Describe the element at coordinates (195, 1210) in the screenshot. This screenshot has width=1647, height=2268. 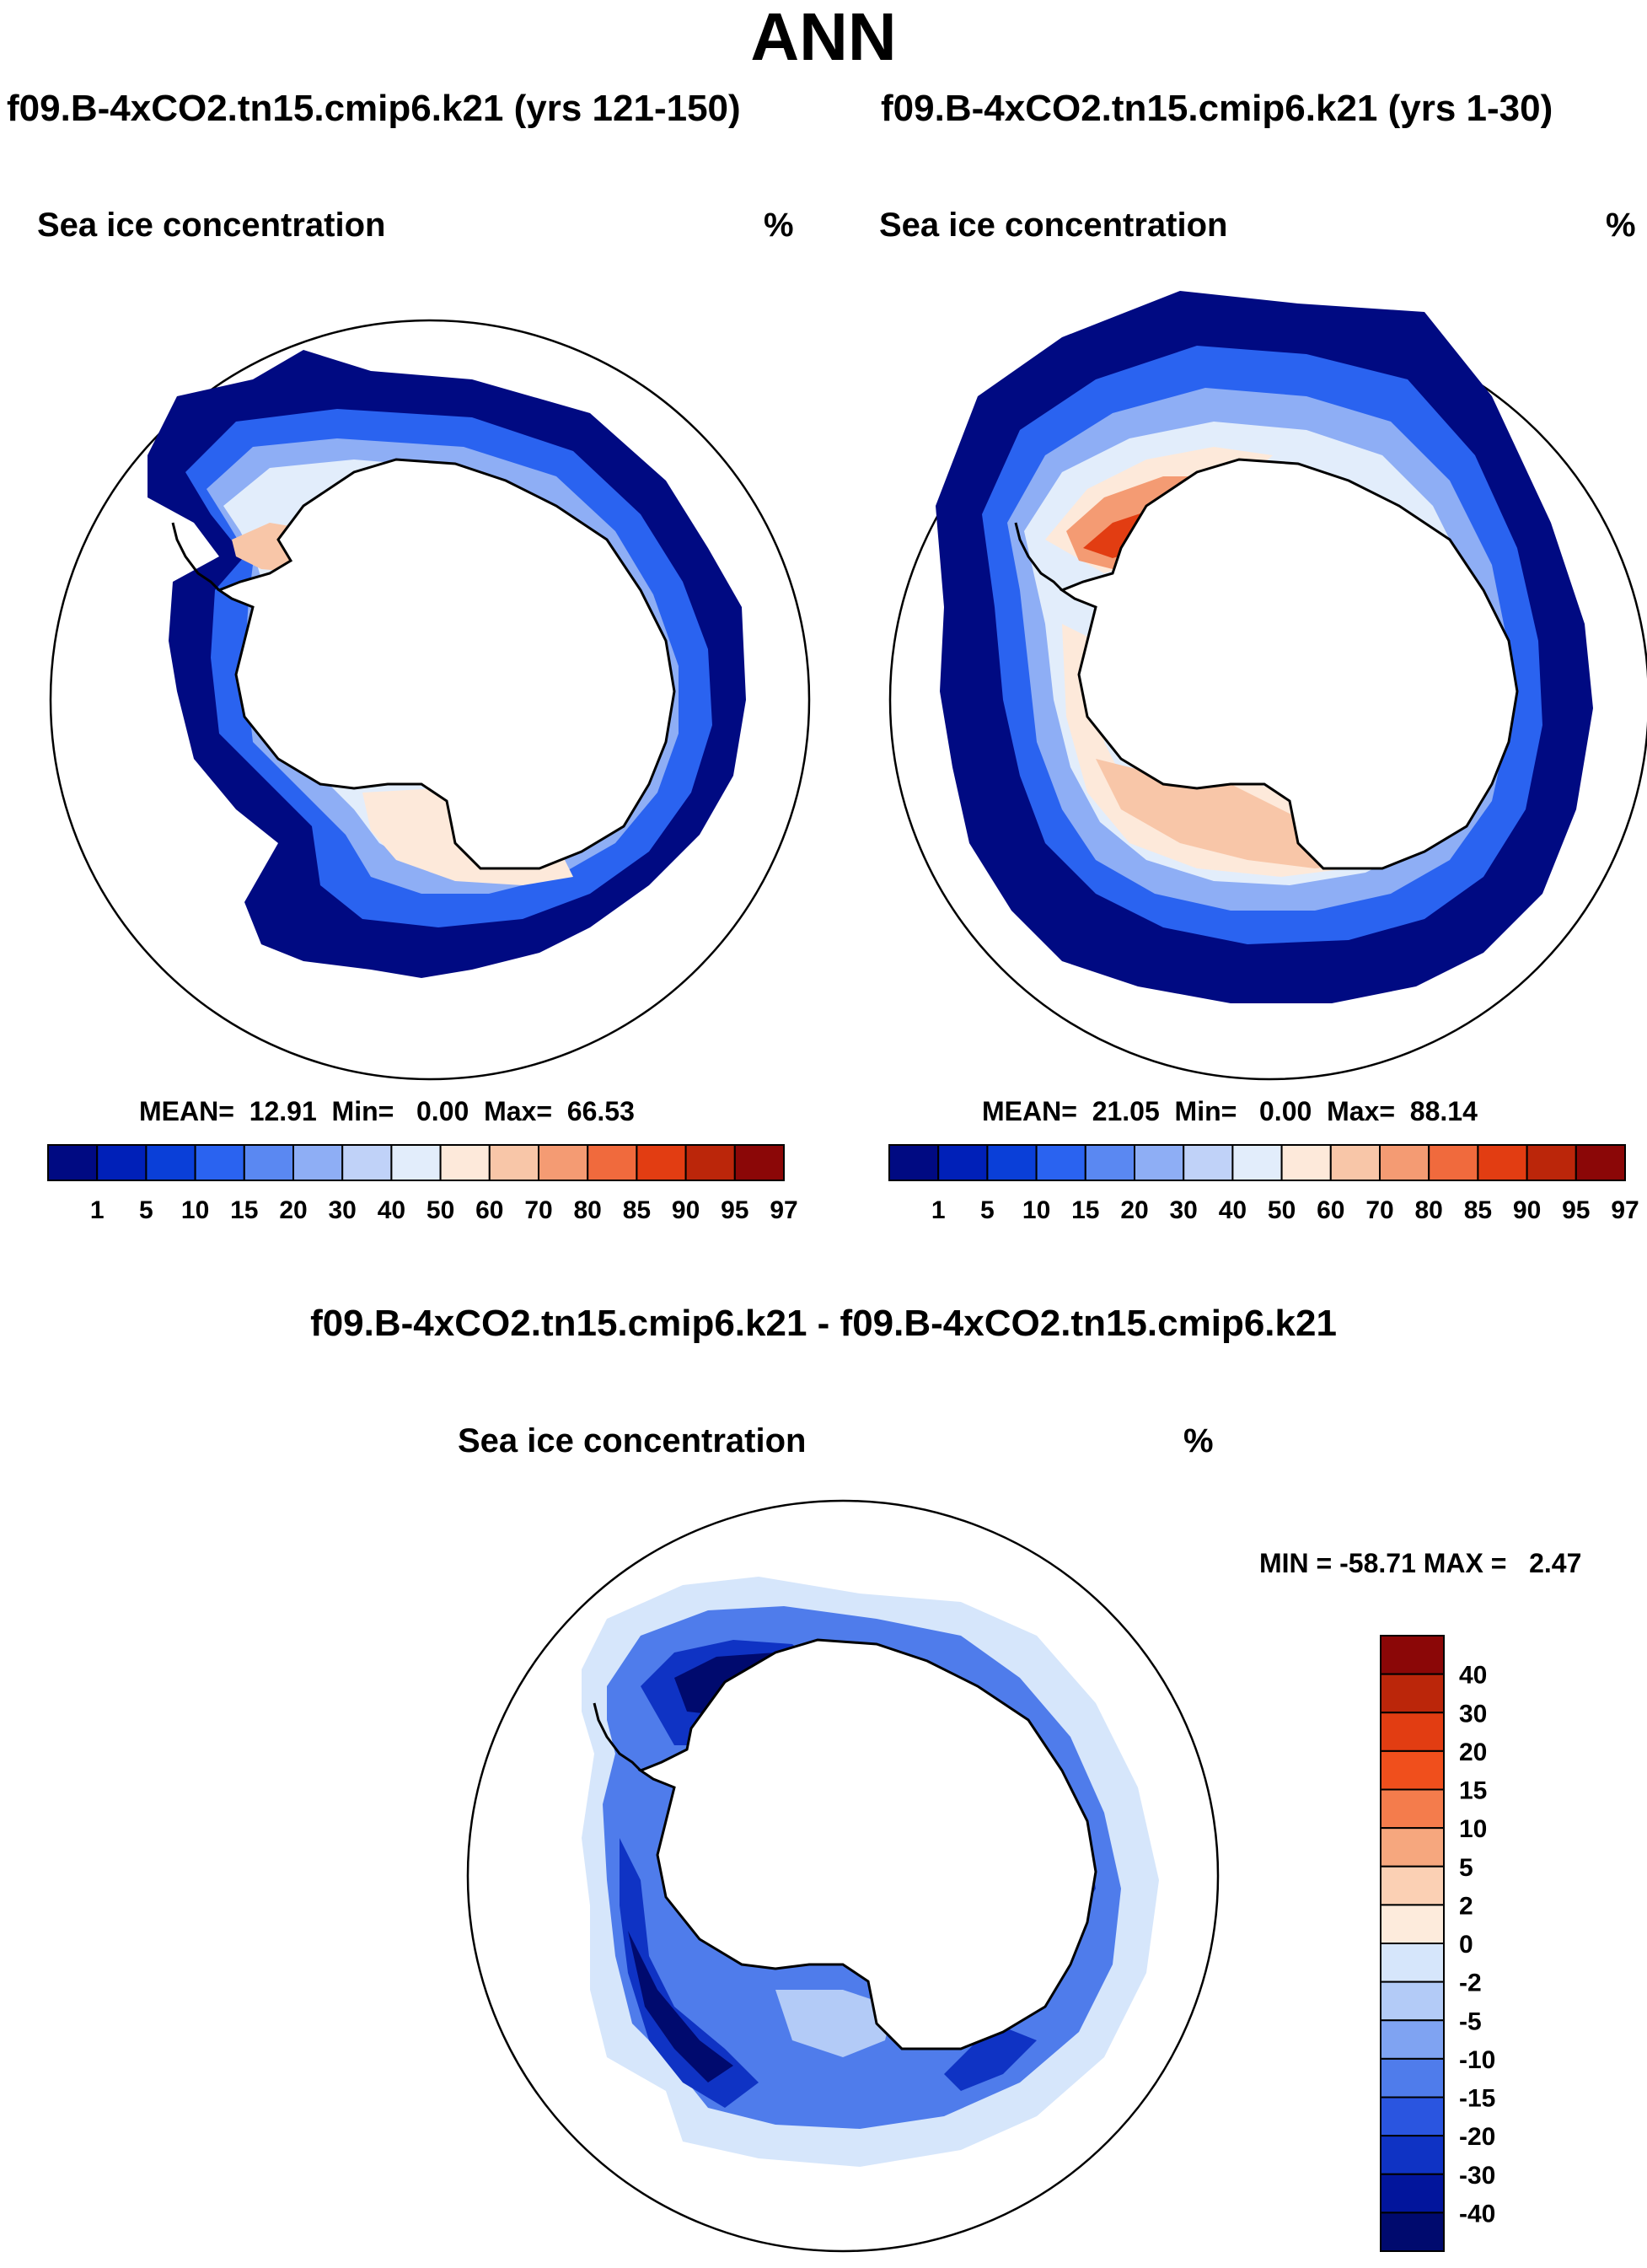
I see `colorbar-1-tick-label: 10` at that location.